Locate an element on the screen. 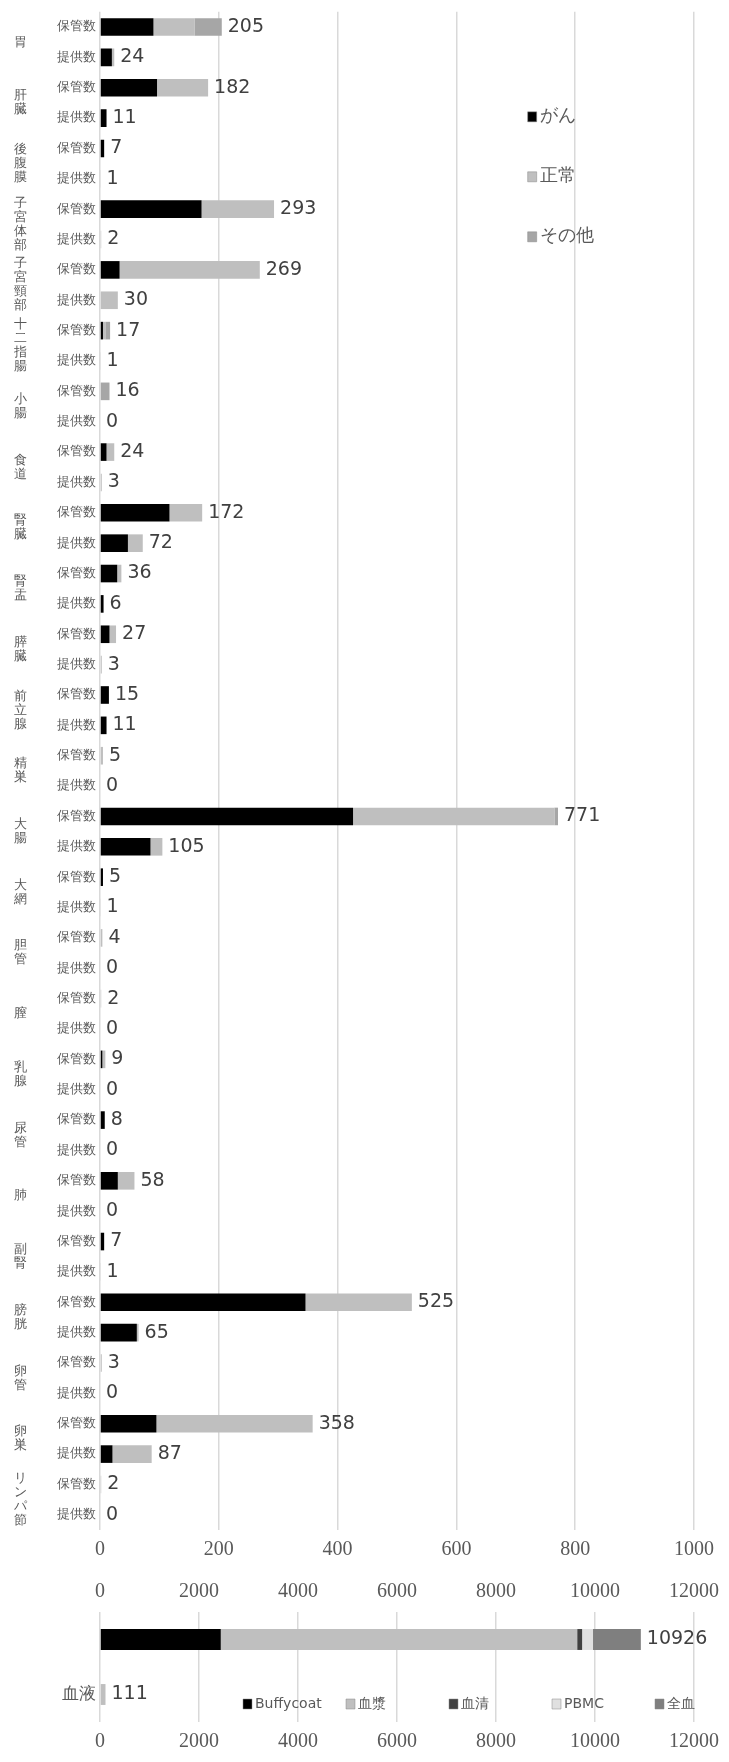 Image resolution: width=729 pixels, height=1762 pixels. y-tick-label: 血液 is located at coordinates (79, 1692).